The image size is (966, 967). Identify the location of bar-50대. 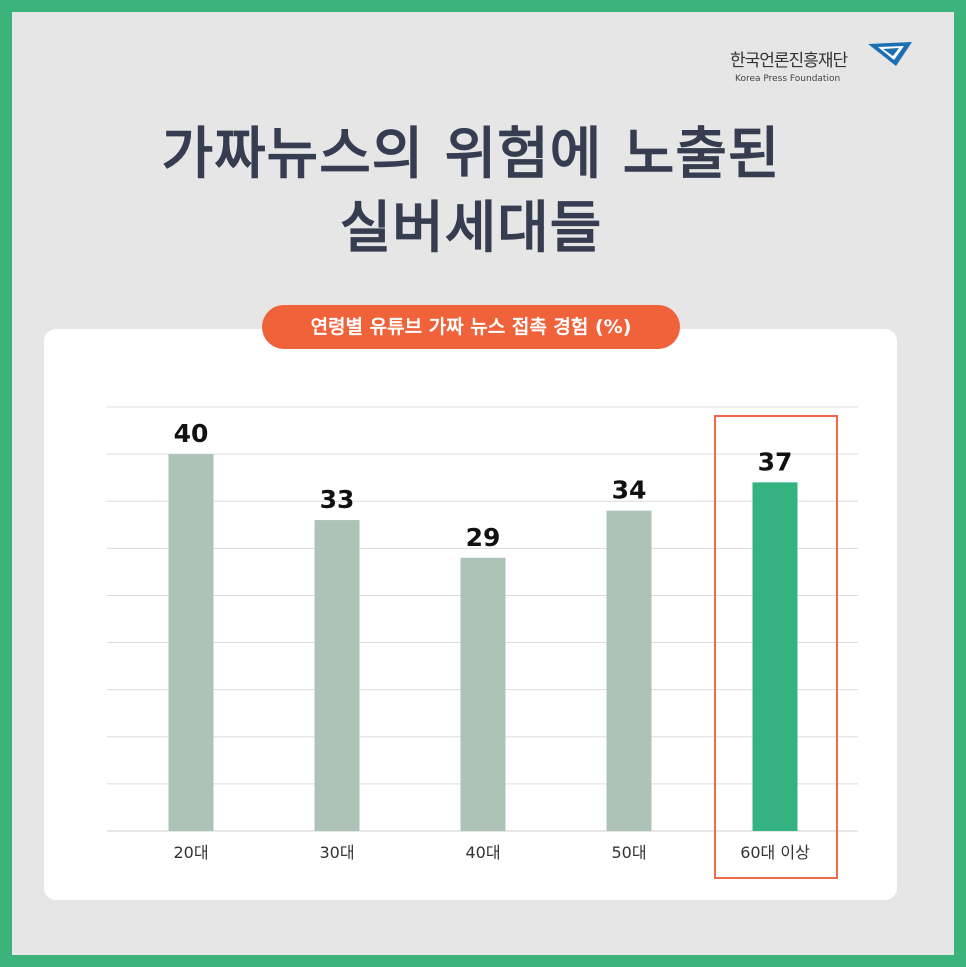
(629, 670).